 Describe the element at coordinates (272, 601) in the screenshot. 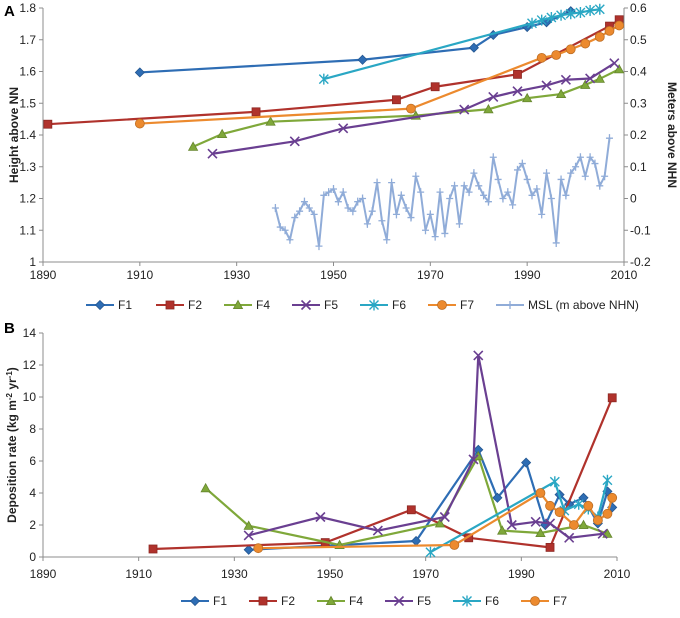

I see `legend-item-f2: F2` at that location.